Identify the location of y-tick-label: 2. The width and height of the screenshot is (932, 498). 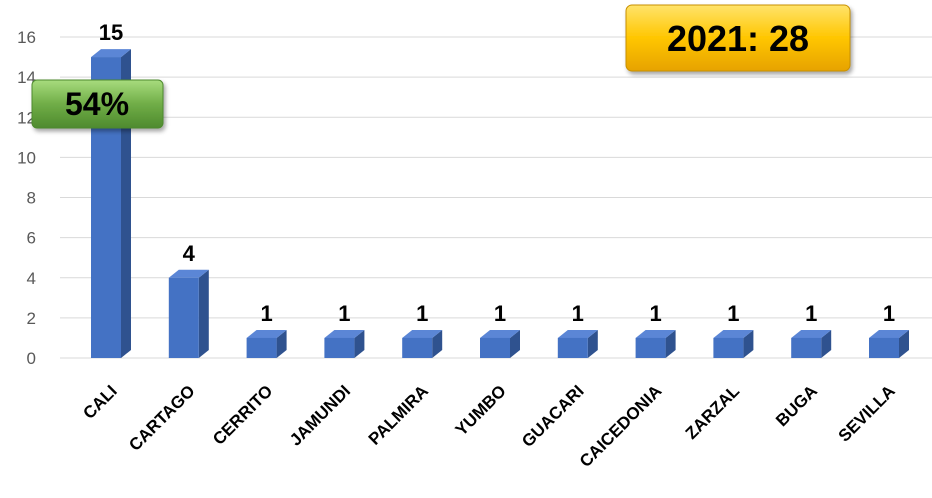
(31, 318).